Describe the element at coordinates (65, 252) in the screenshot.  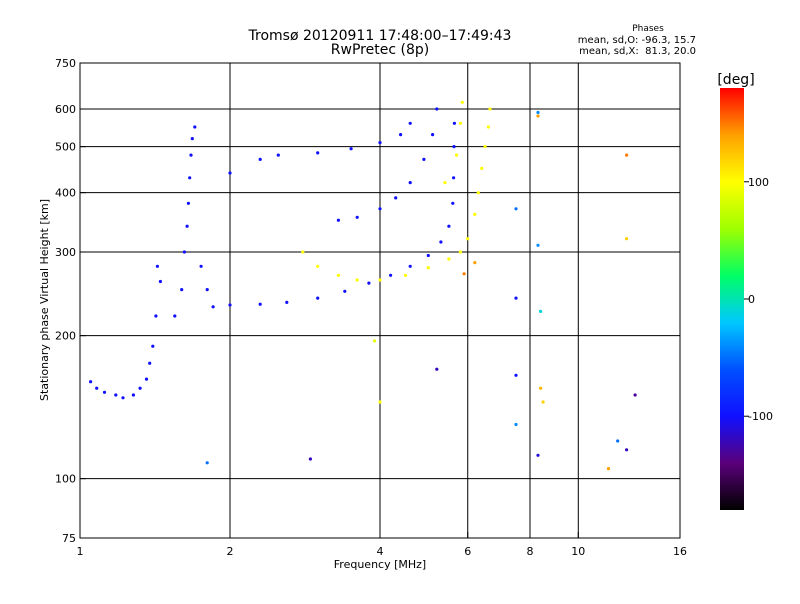
I see `y-tick-label-3: 300` at that location.